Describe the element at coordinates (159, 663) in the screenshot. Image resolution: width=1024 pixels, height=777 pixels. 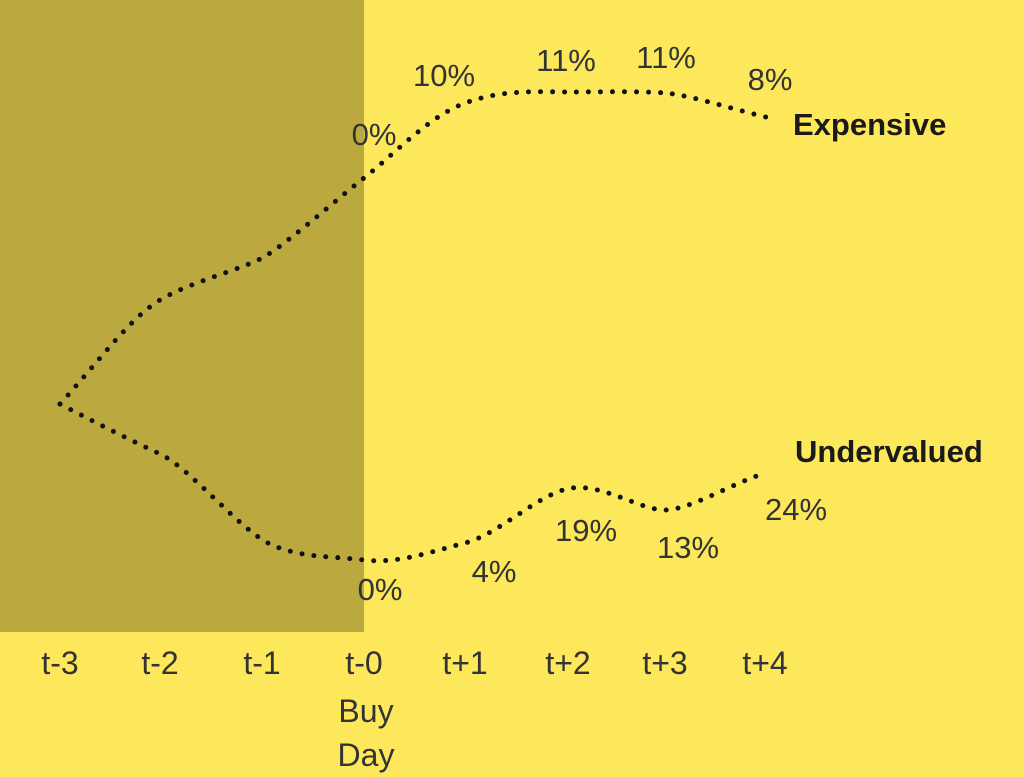
I see `x-tick-label: t-2` at that location.